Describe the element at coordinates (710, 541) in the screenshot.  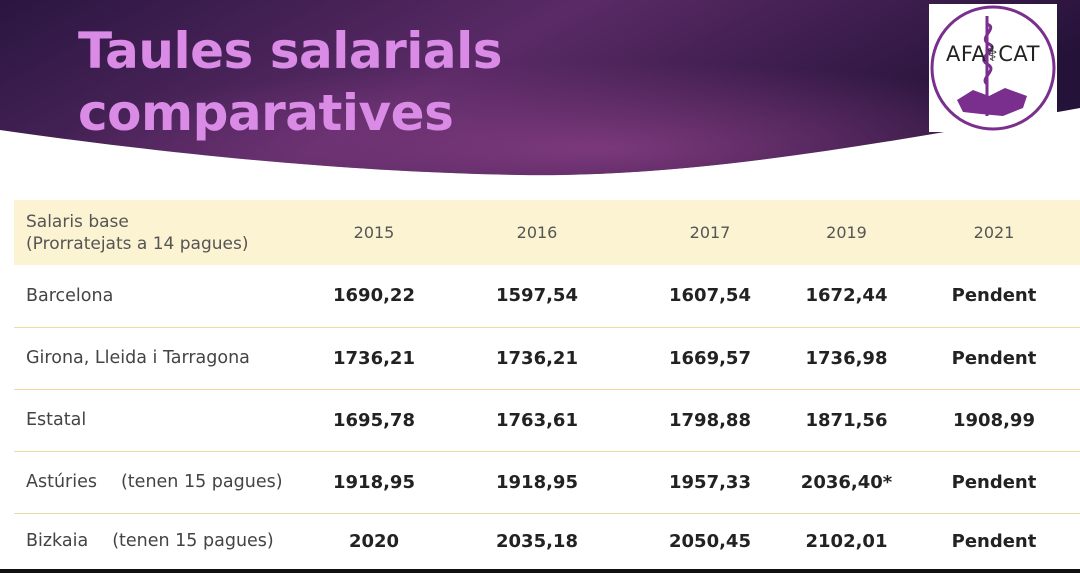
I see `value-cell: 2050,45` at that location.